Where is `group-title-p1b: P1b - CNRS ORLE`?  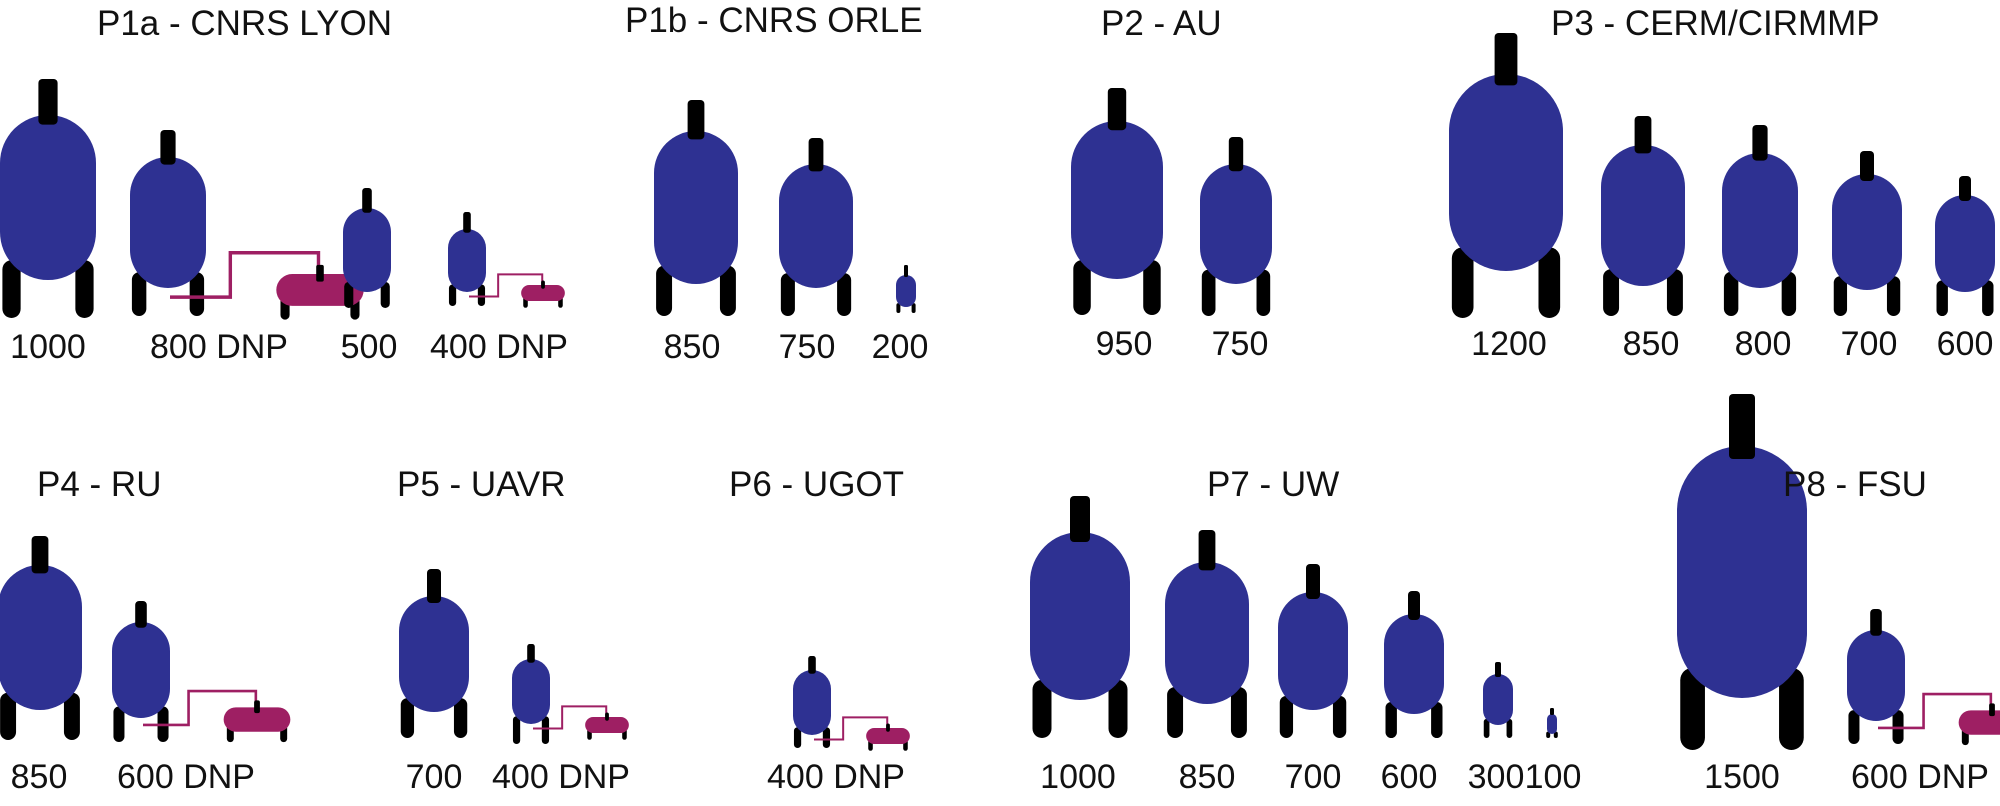 group-title-p1b: P1b - CNRS ORLE is located at coordinates (774, 20).